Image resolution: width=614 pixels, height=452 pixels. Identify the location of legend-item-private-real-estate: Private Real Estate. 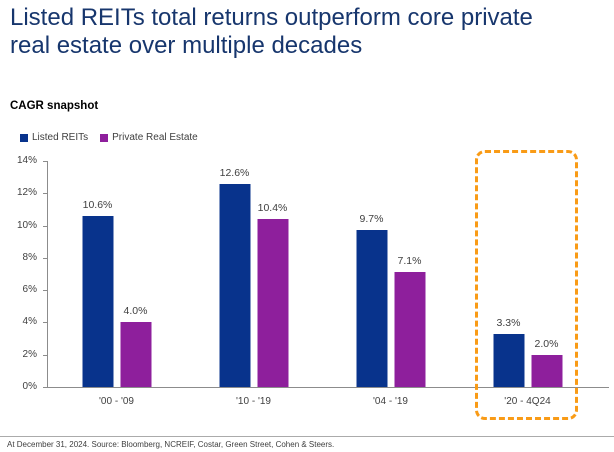
(149, 137).